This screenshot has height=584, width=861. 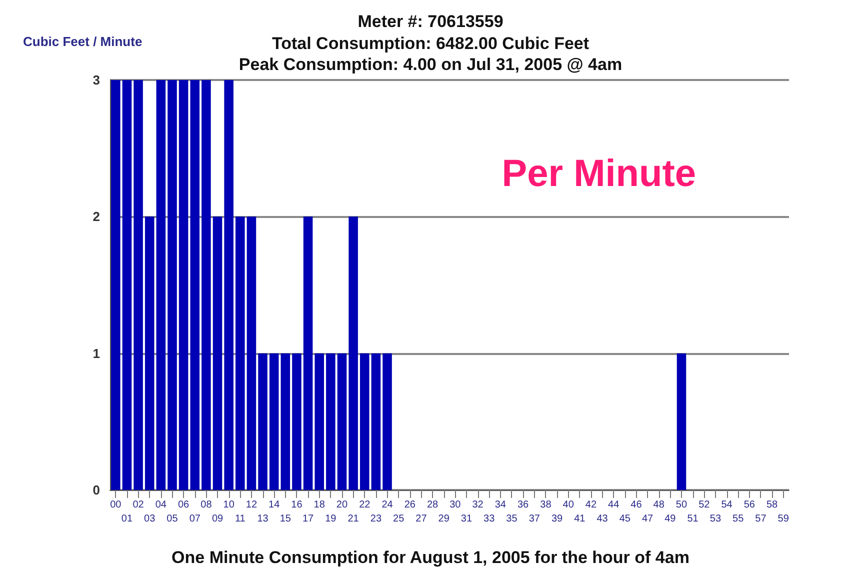 What do you see at coordinates (500, 505) in the screenshot?
I see `x-tick-label: 34` at bounding box center [500, 505].